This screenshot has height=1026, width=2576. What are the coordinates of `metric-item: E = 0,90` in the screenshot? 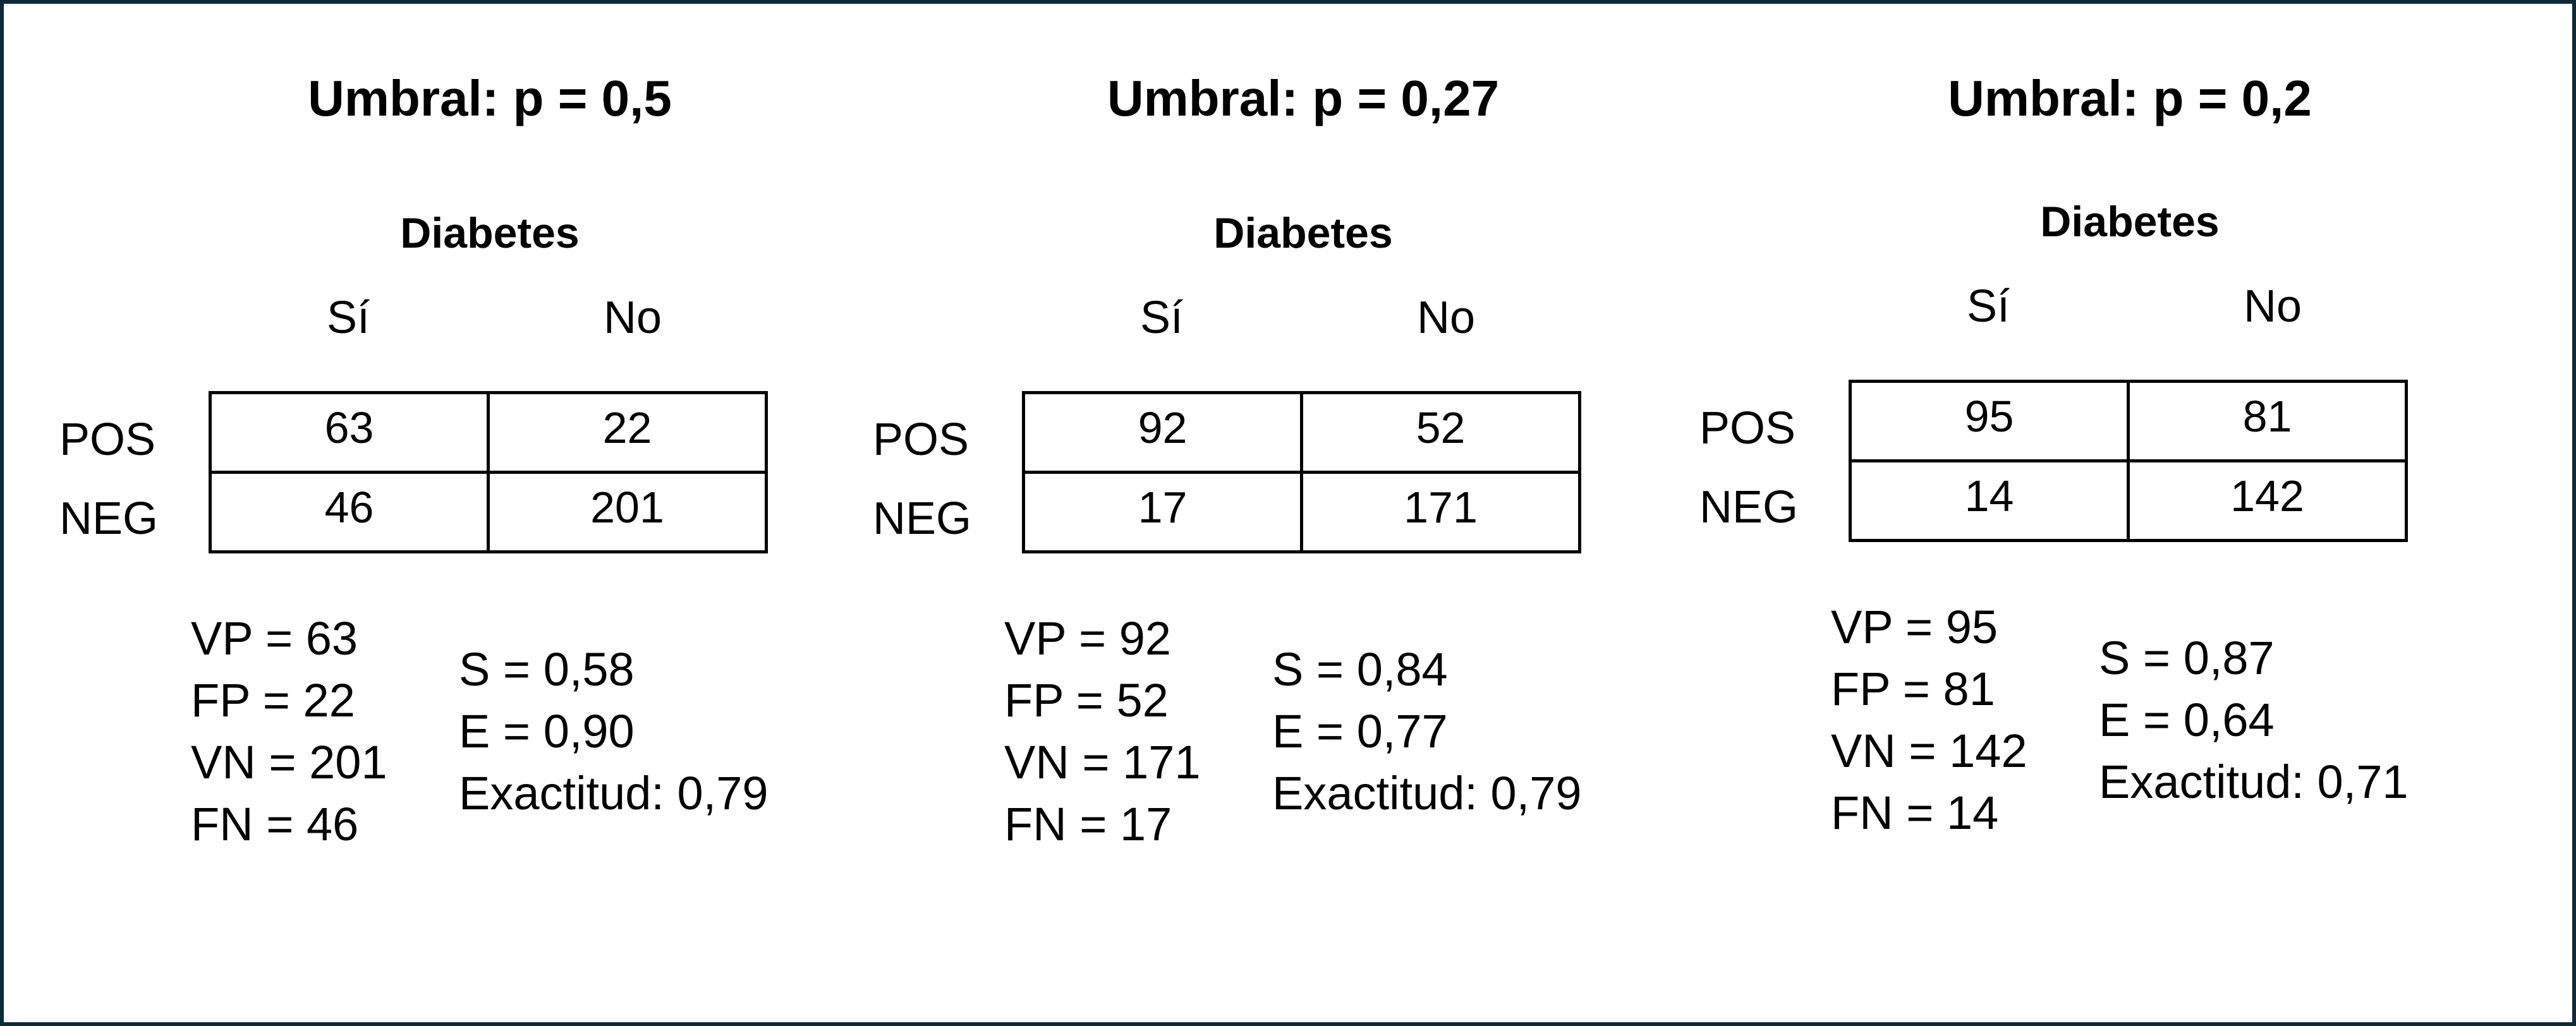 It's located at (547, 731).